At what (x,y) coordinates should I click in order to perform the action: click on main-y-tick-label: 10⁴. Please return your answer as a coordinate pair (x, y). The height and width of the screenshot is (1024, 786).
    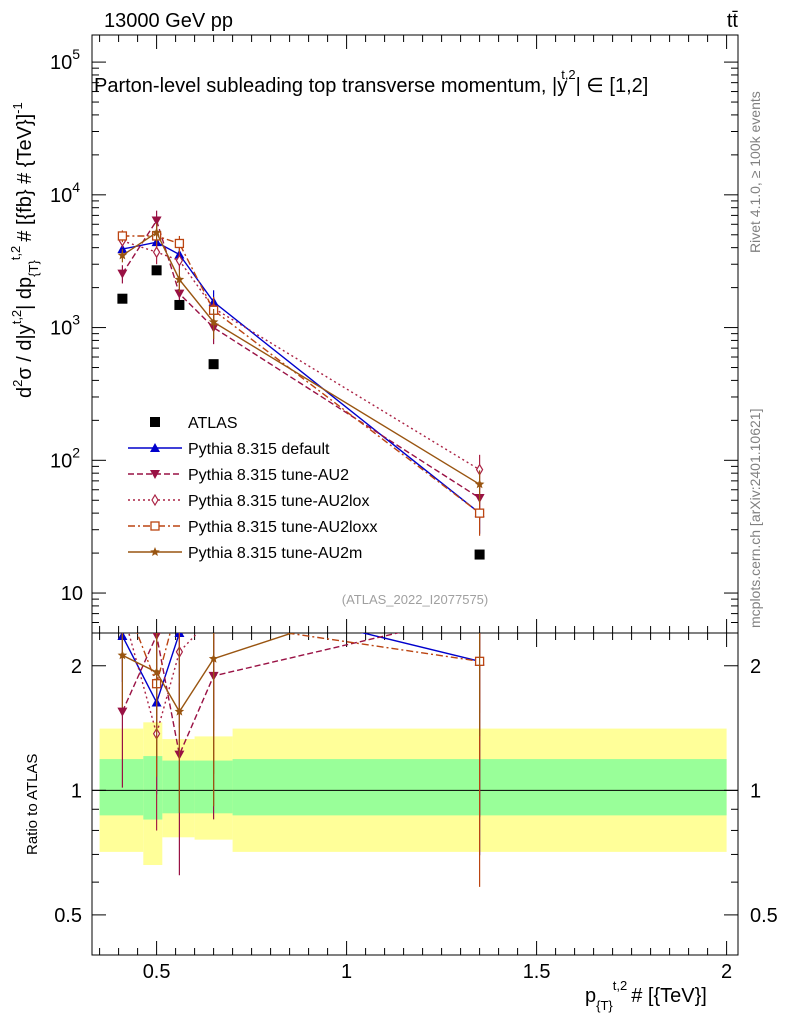
    Looking at the image, I should click on (65, 193).